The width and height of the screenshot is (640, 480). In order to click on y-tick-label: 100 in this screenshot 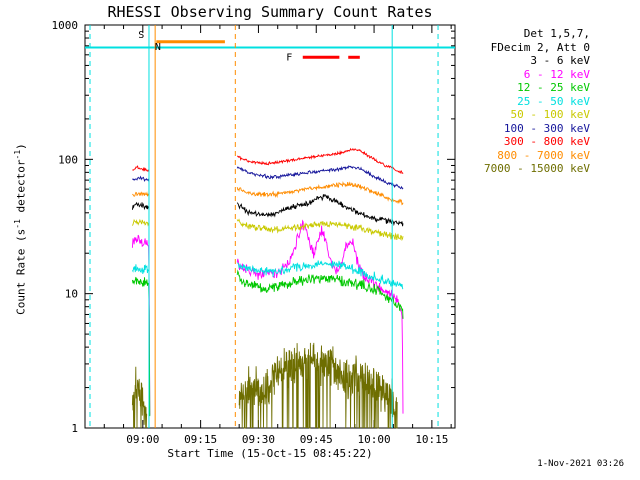, I will do `click(68, 159)`.